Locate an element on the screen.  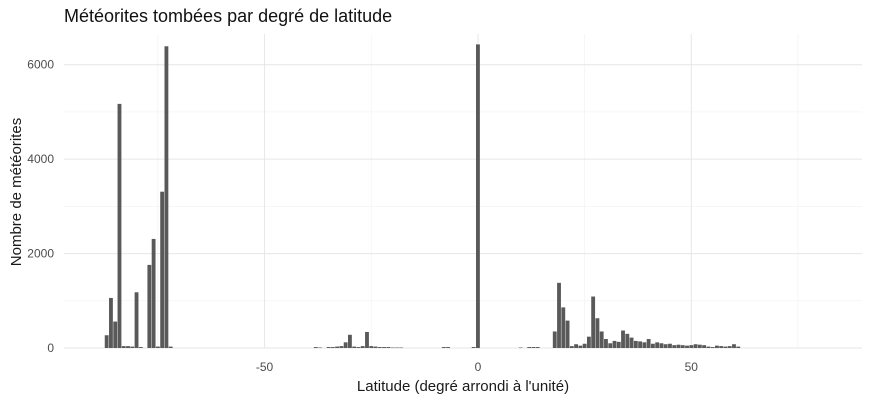
y-axis-title: Nombre de météorites is located at coordinates (16, 192).